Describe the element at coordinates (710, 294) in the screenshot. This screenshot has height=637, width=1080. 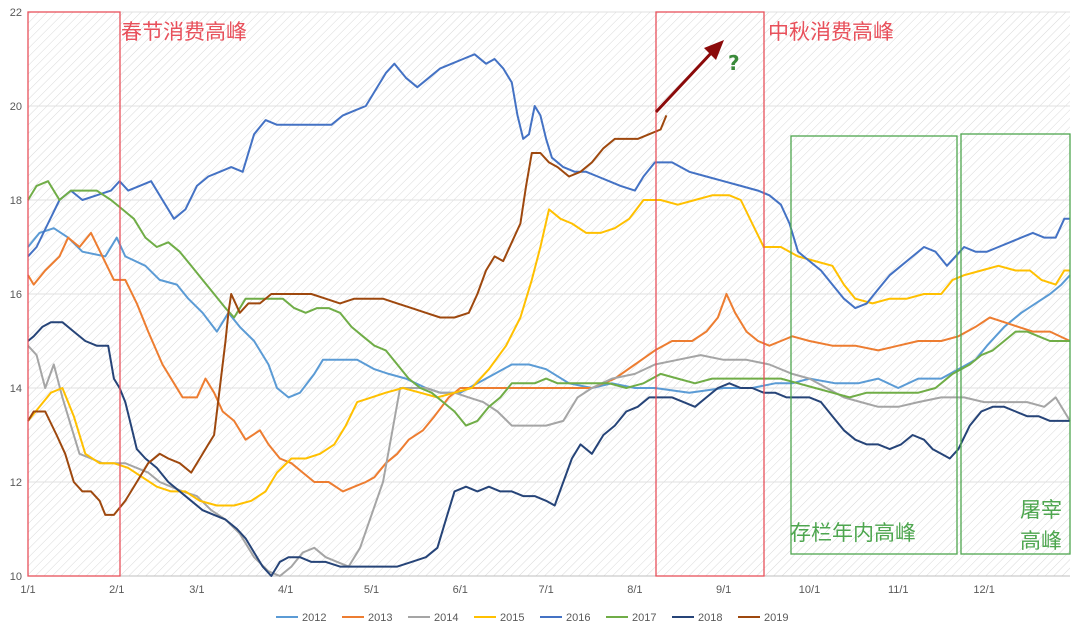
I see `midautumn-peak-box` at that location.